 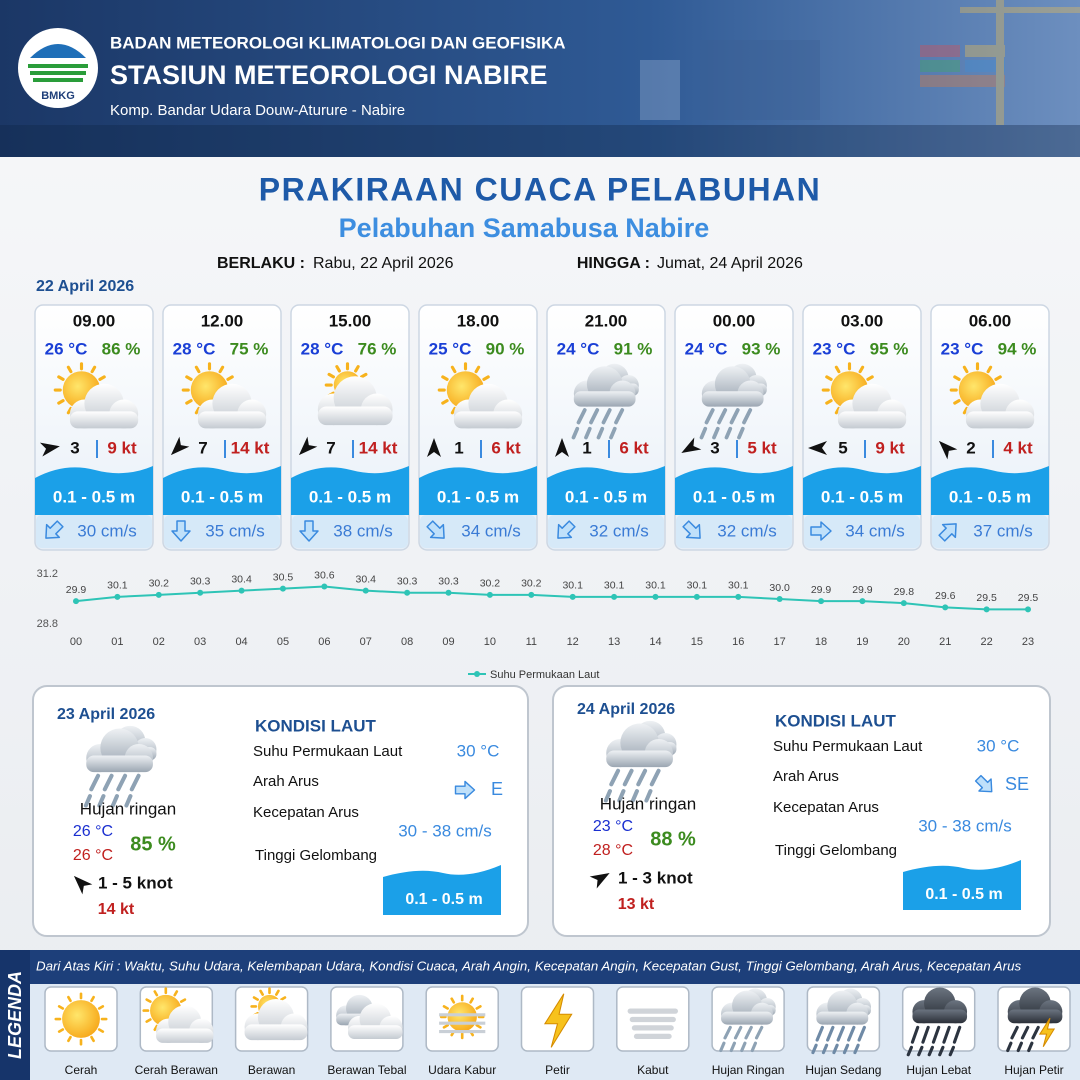 What do you see at coordinates (826, 807) in the screenshot?
I see `current-speed-label: Kecepatan Arus` at bounding box center [826, 807].